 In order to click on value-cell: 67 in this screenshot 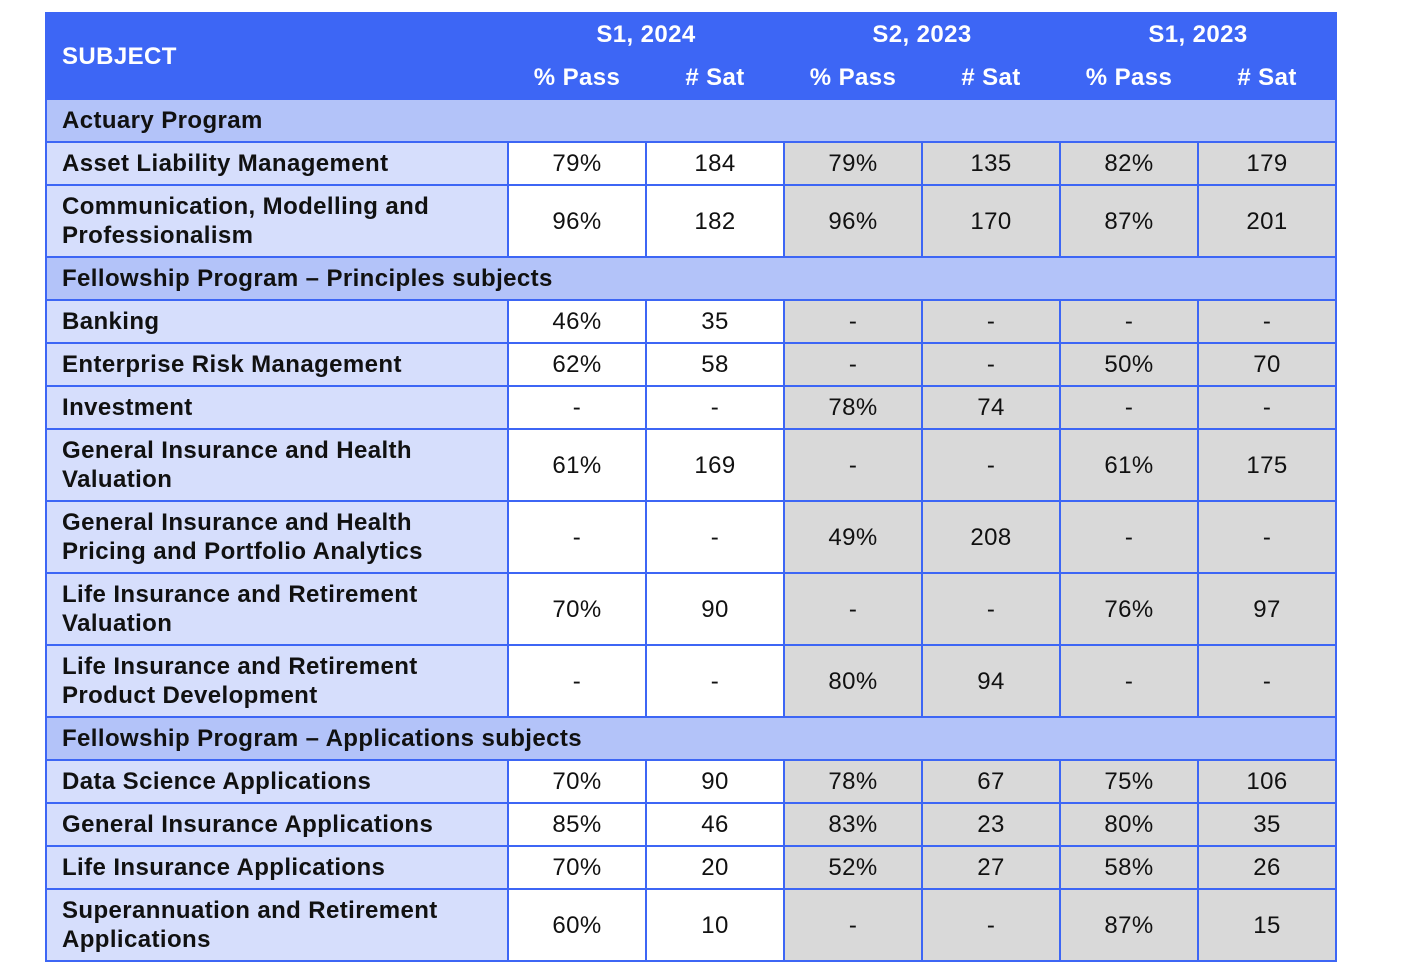, I will do `click(991, 781)`.